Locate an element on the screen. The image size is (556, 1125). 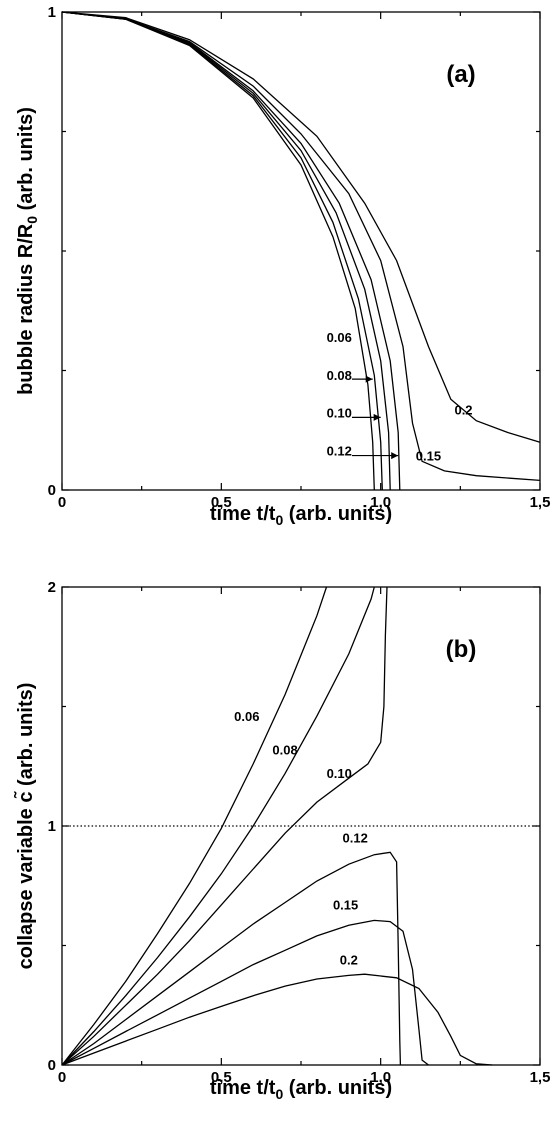
panel-label: (a) is located at coordinates (460, 74).